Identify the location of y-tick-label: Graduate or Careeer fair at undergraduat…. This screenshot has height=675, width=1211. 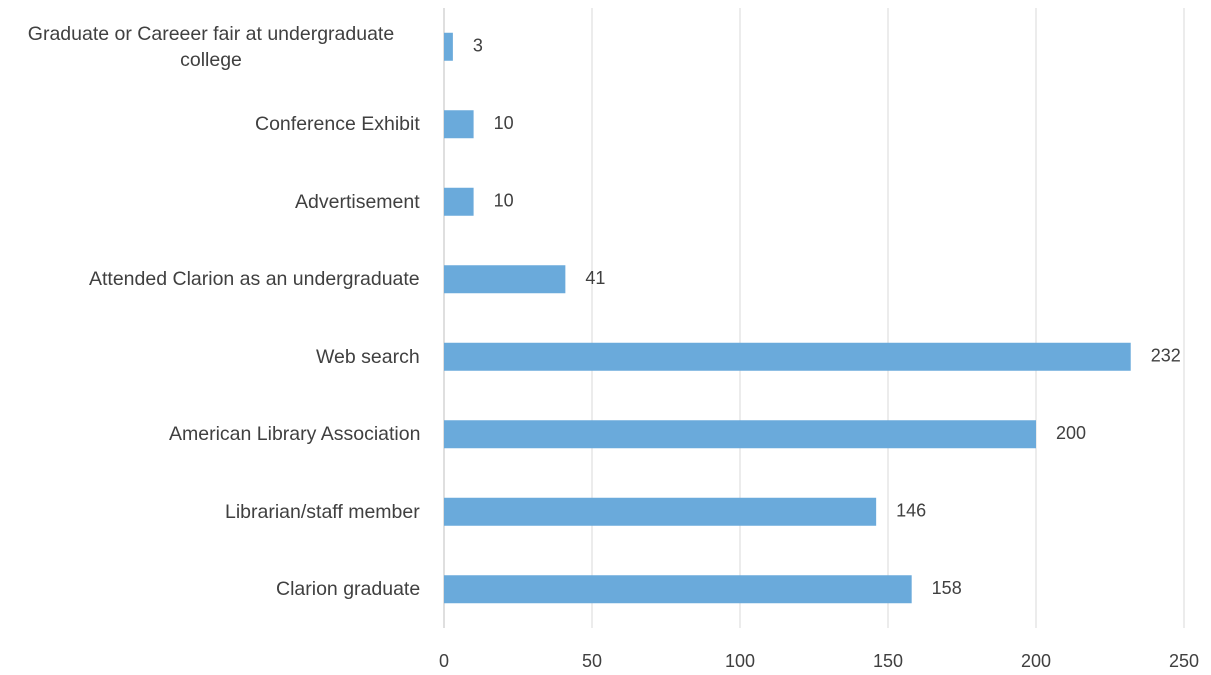
(211, 46).